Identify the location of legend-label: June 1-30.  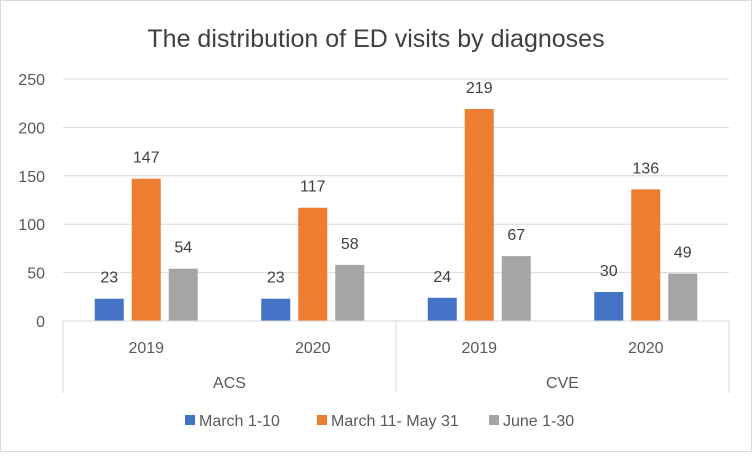
(538, 421).